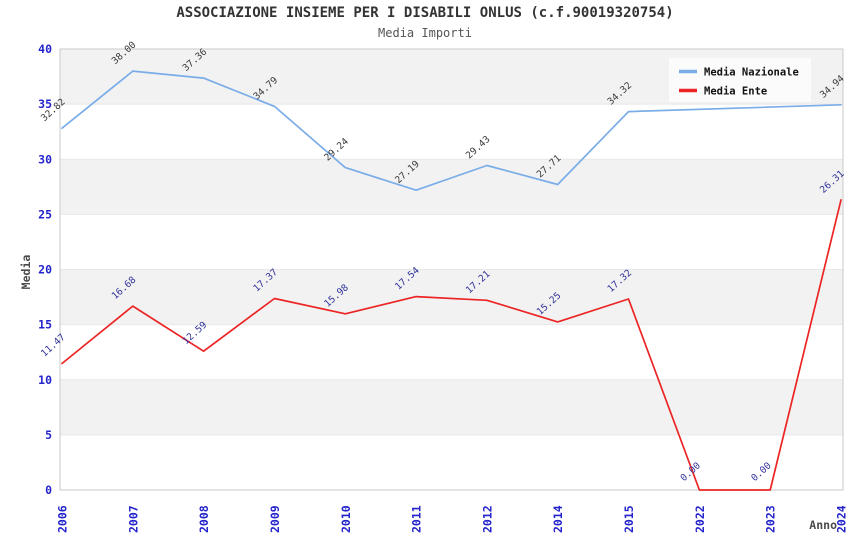  Describe the element at coordinates (740, 80) in the screenshot. I see `legend-box` at that location.